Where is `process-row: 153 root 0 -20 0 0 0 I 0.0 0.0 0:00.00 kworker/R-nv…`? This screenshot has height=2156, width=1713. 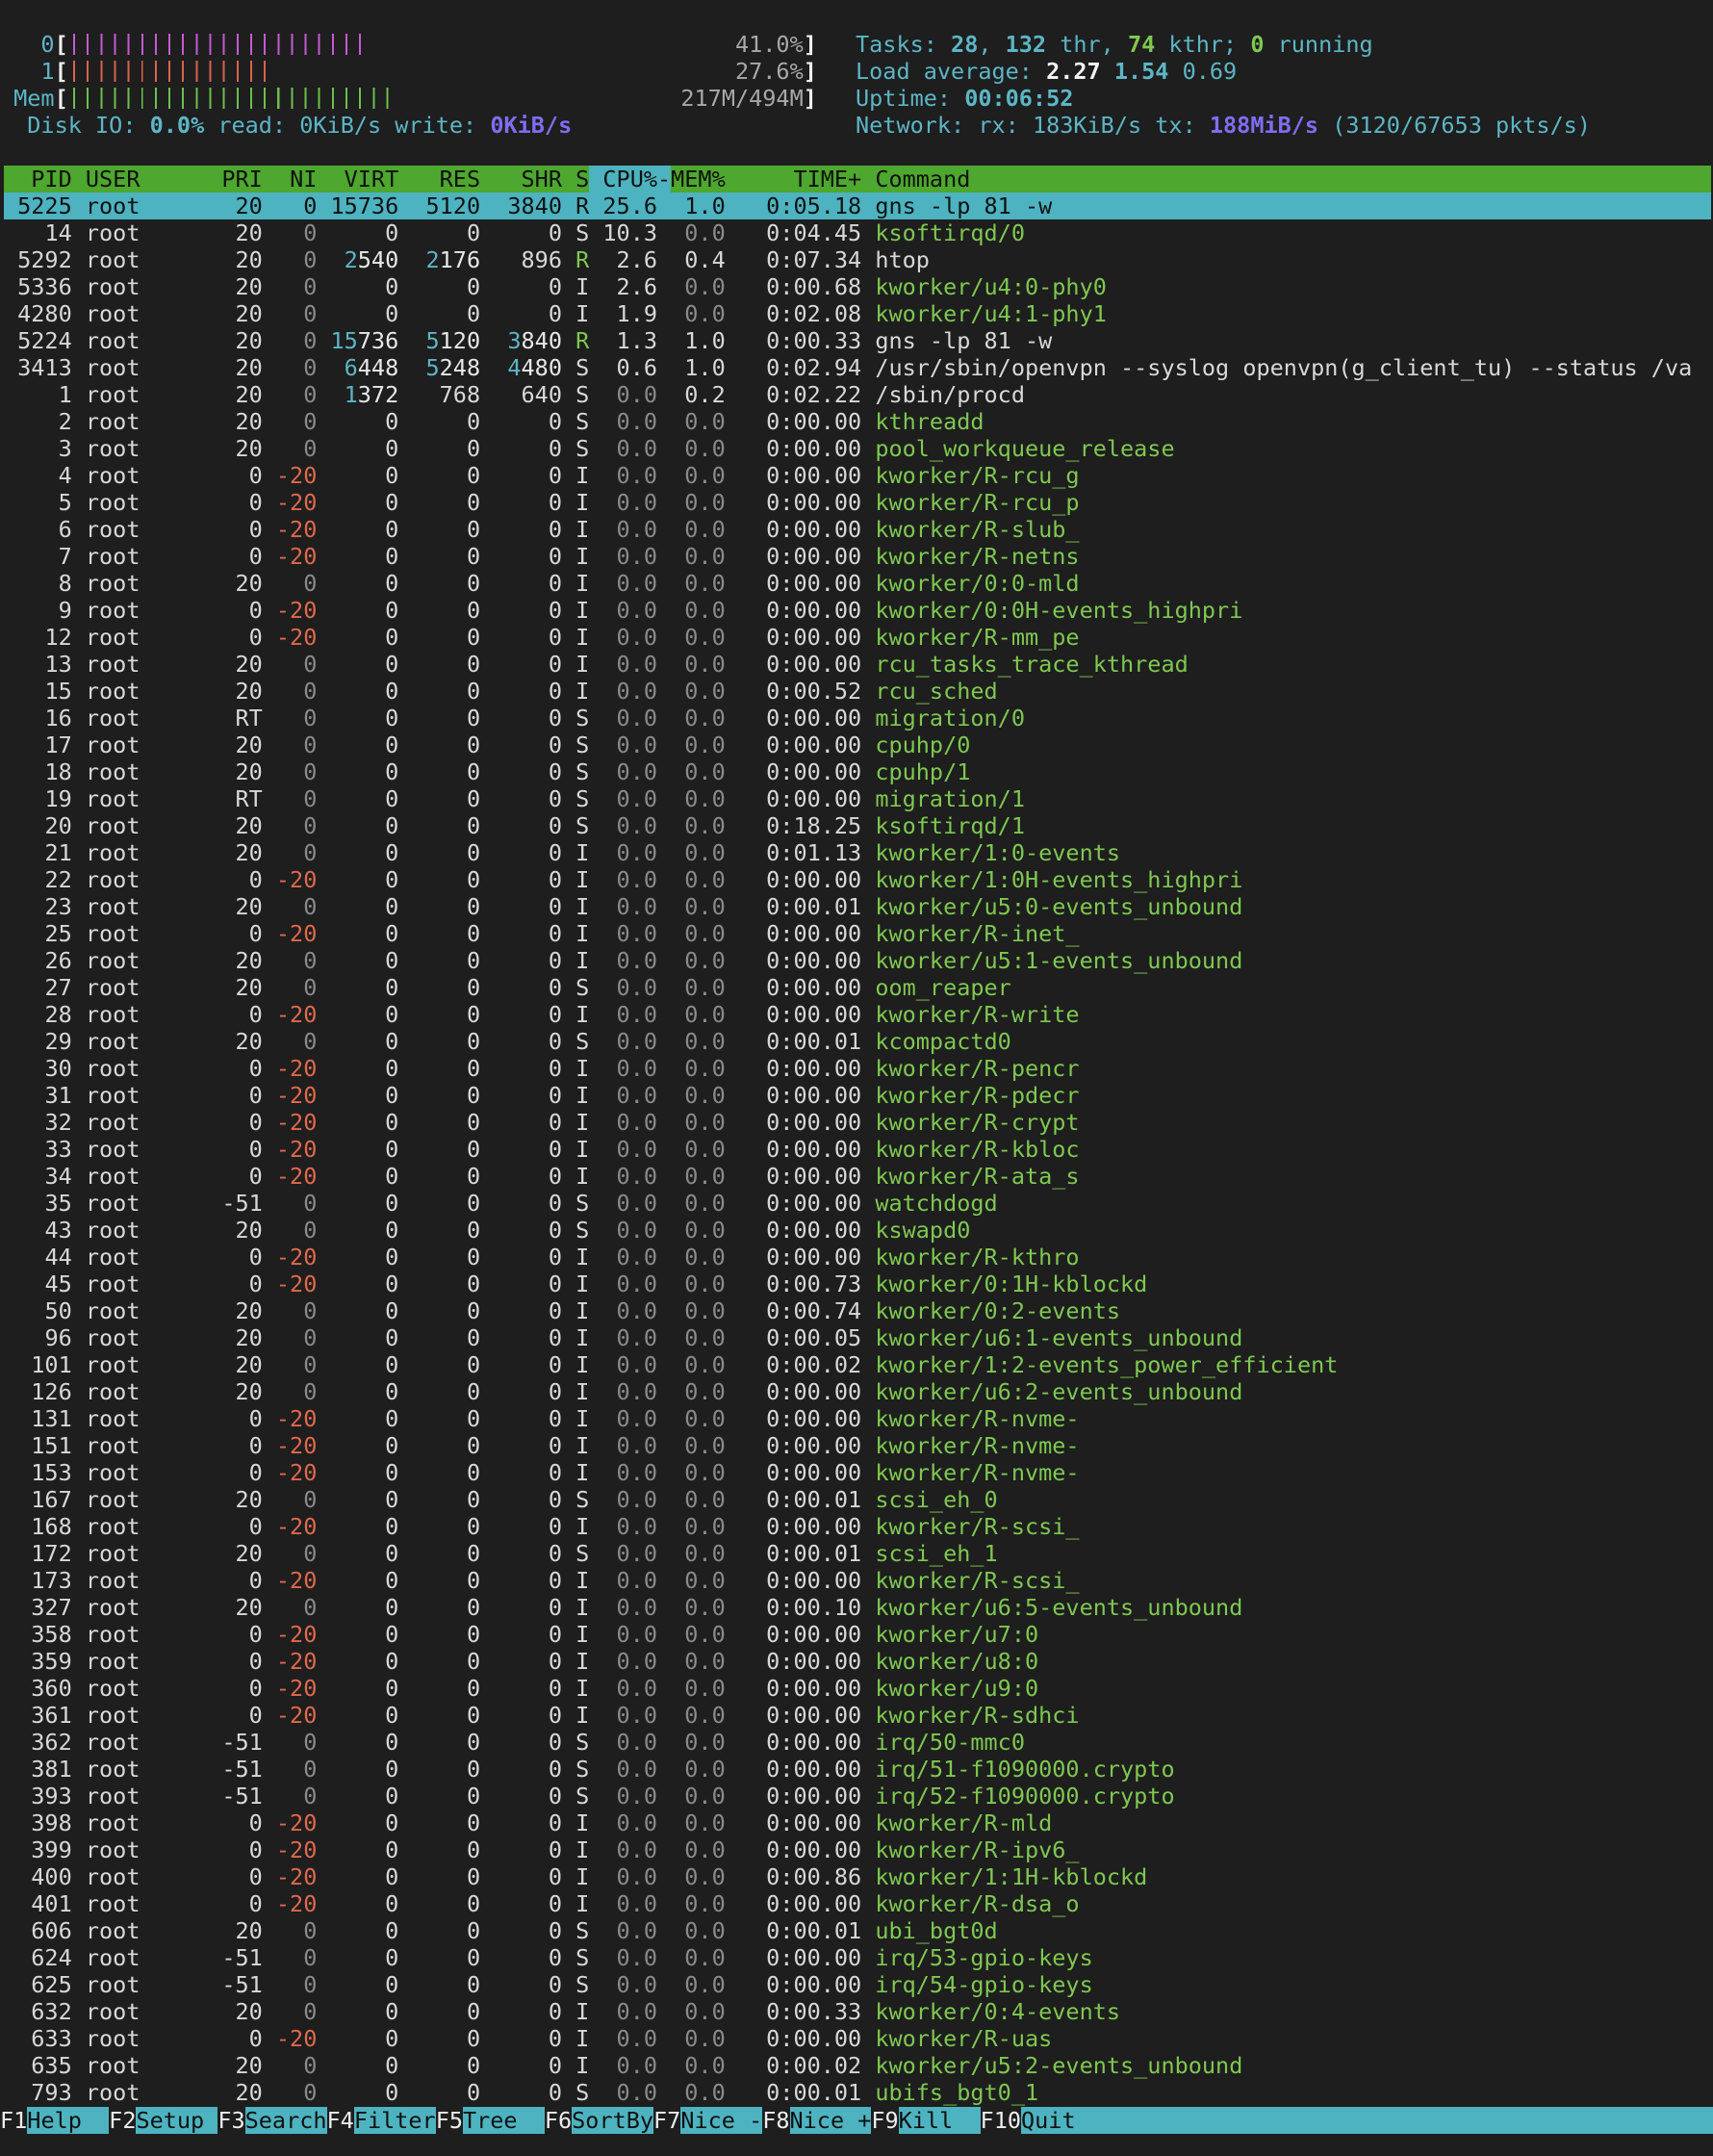
process-row: 153 root 0 -20 0 0 0 I 0.0 0.0 0:00.00 kworker/R-nv… is located at coordinates (858, 1472).